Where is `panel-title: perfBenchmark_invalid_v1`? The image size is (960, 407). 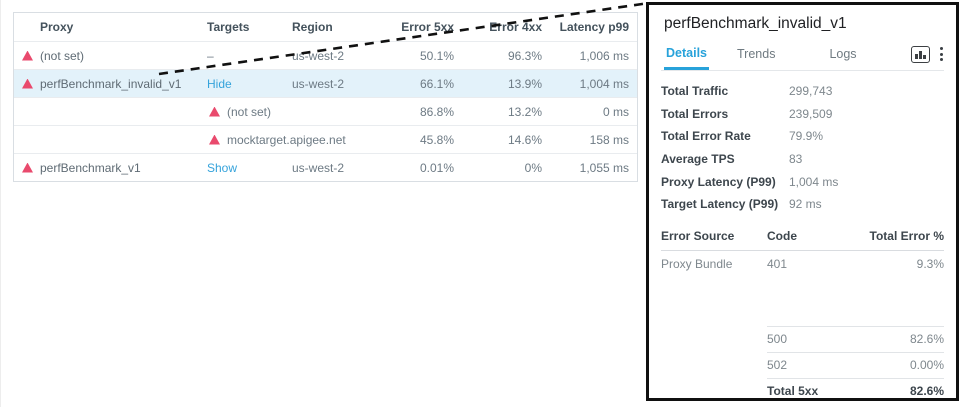
panel-title: perfBenchmark_invalid_v1 is located at coordinates (755, 23).